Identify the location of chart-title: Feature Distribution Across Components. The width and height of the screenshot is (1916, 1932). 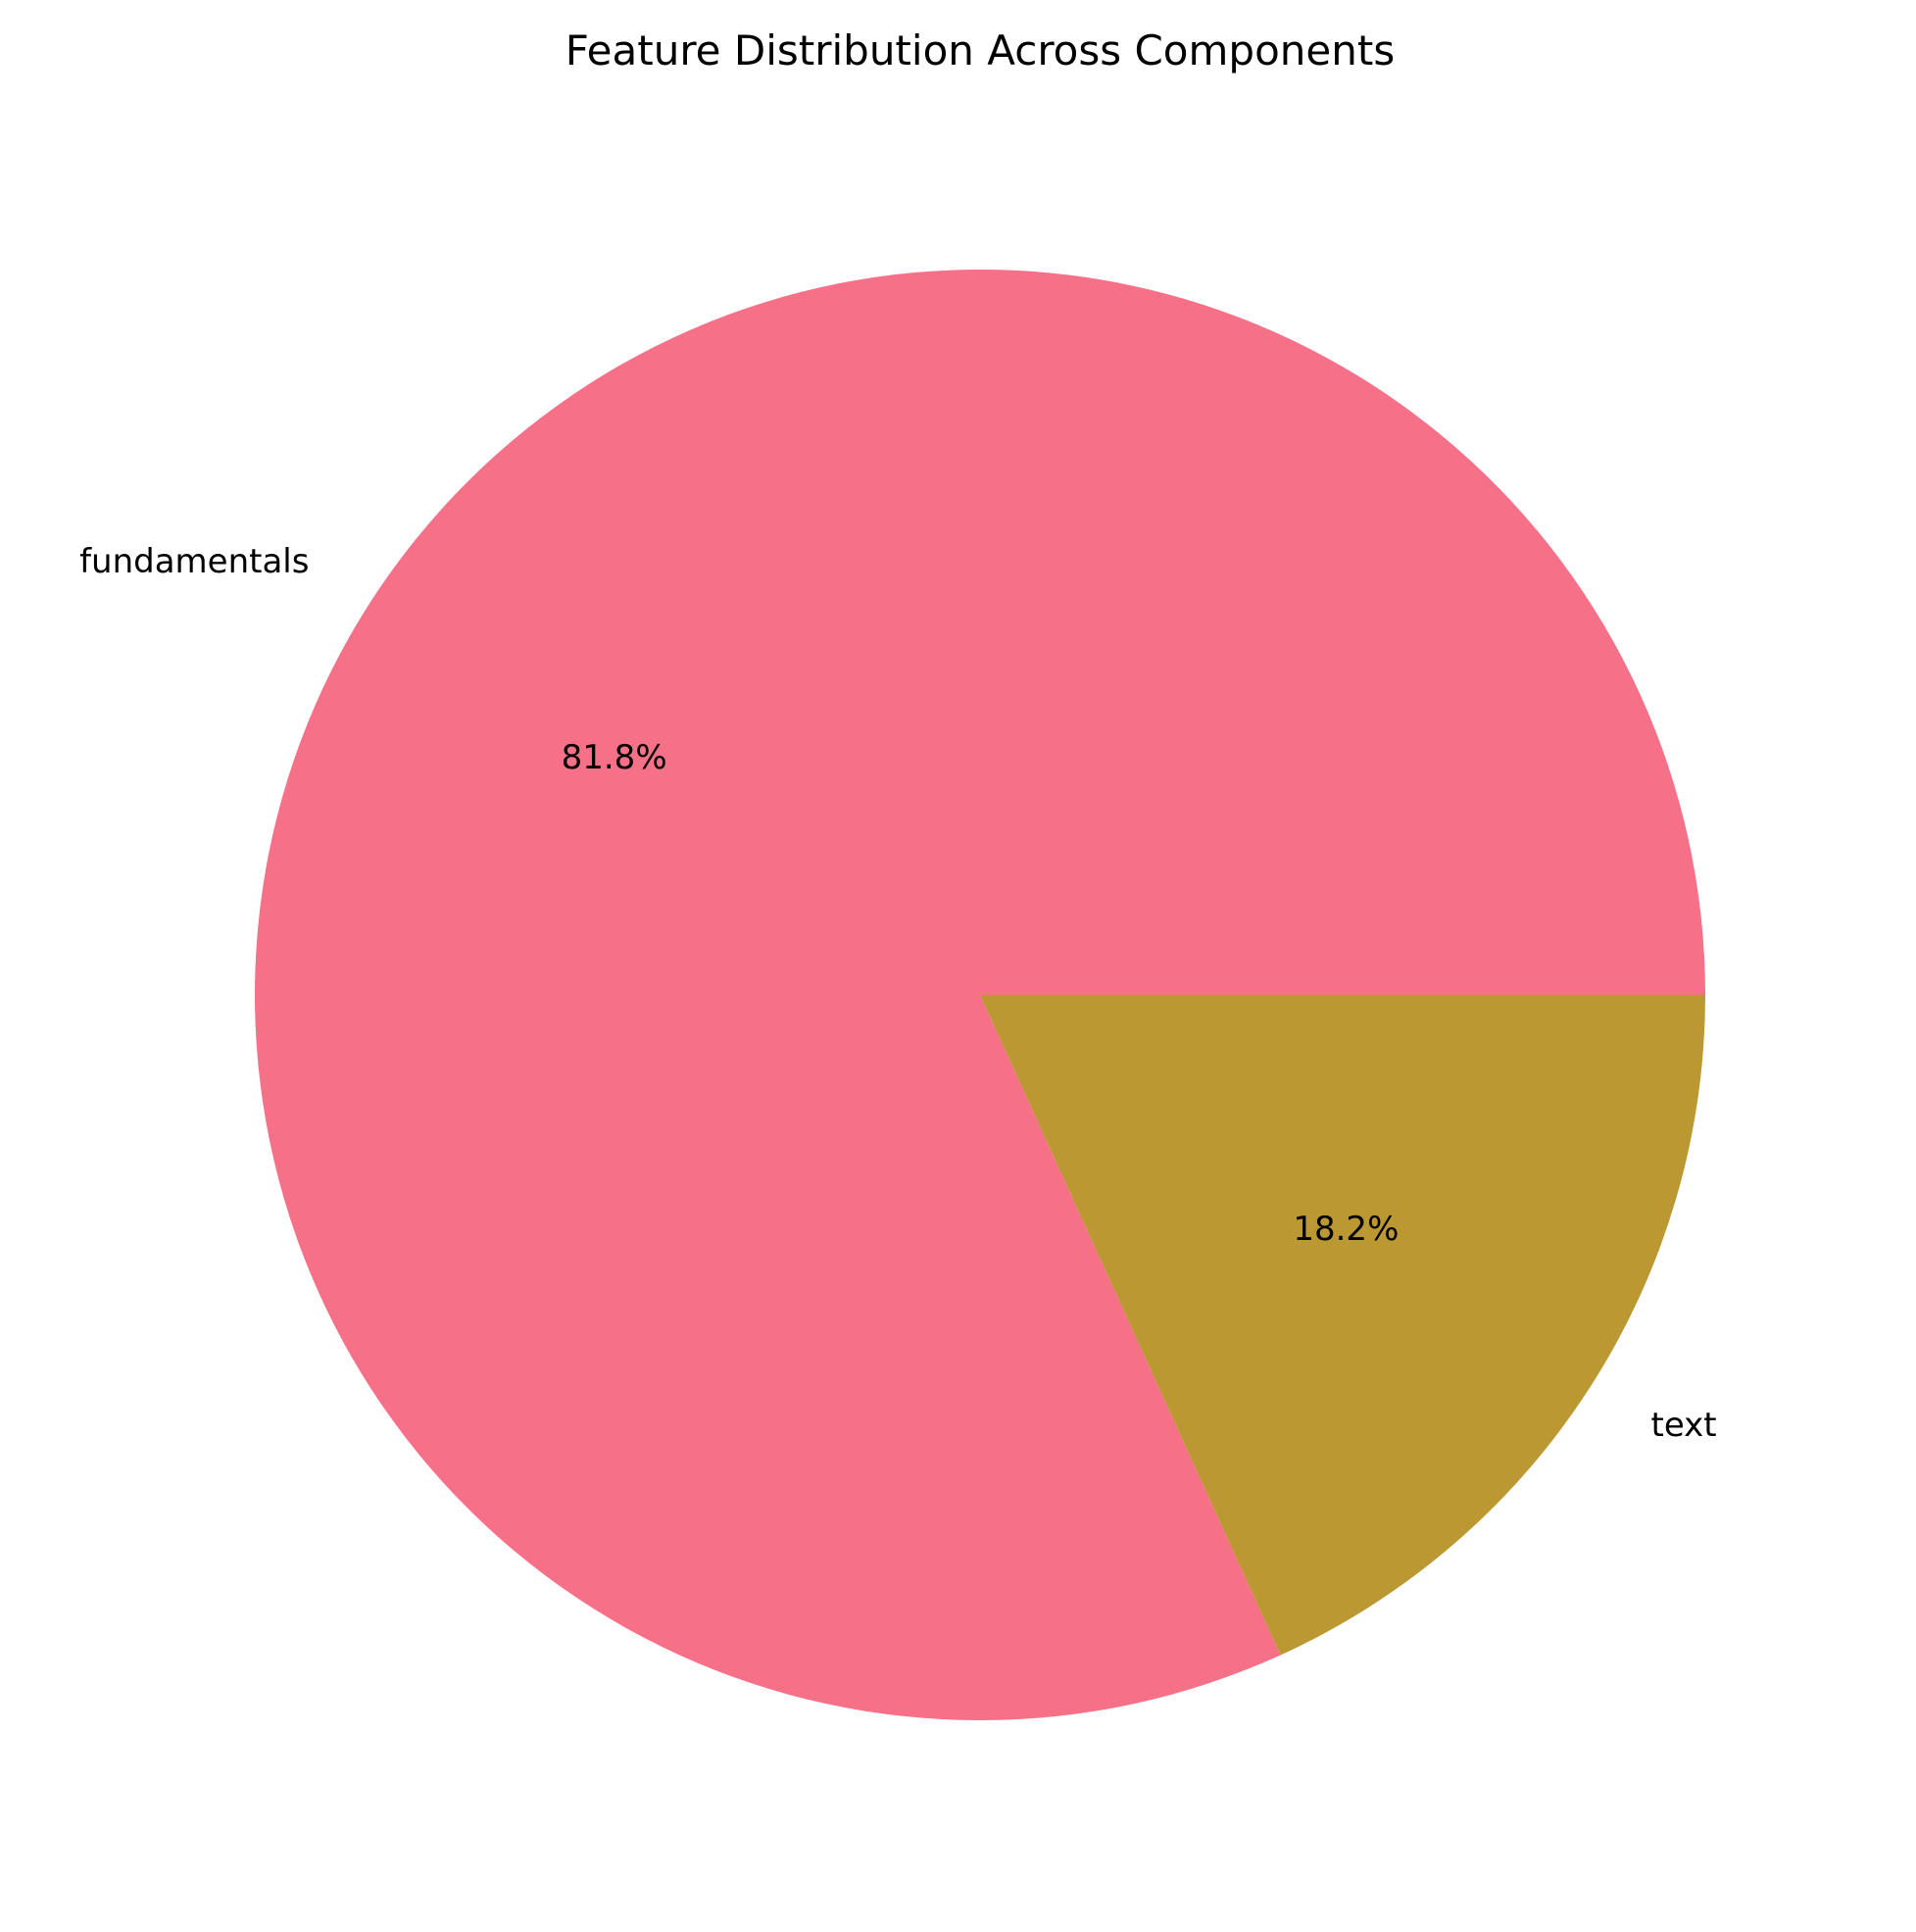
(980, 50).